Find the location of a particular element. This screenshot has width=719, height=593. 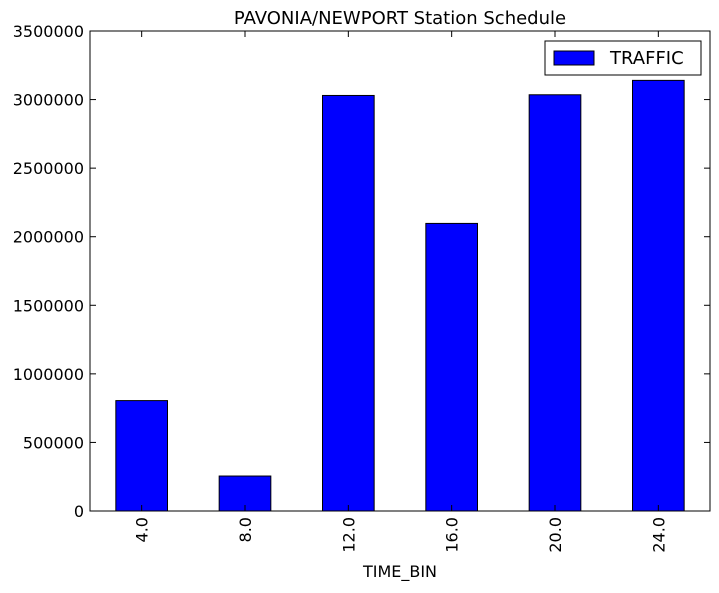

y-tick-label: 0 is located at coordinates (79, 511).